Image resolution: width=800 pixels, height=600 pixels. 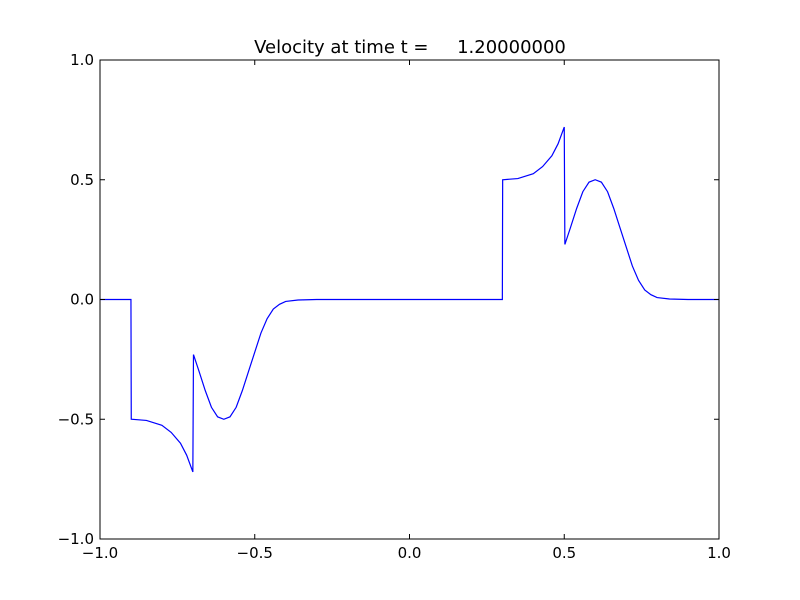 What do you see at coordinates (76, 419) in the screenshot?
I see `y-tick-label: −0.5` at bounding box center [76, 419].